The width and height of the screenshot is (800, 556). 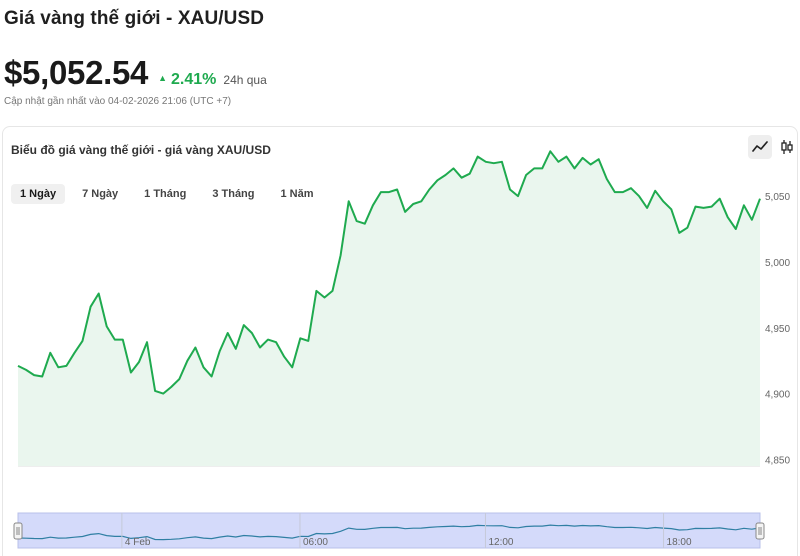 I want to click on line-chart-button, so click(x=760, y=147).